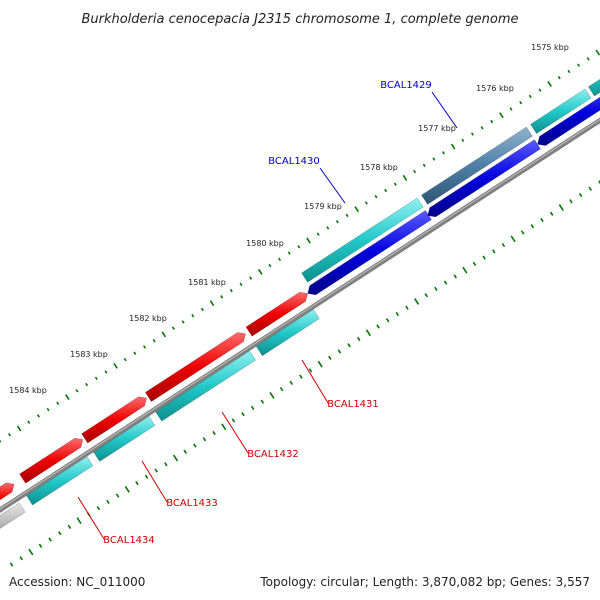 The height and width of the screenshot is (600, 600). What do you see at coordinates (207, 282) in the screenshot?
I see `tick-label: 1581 kbp` at bounding box center [207, 282].